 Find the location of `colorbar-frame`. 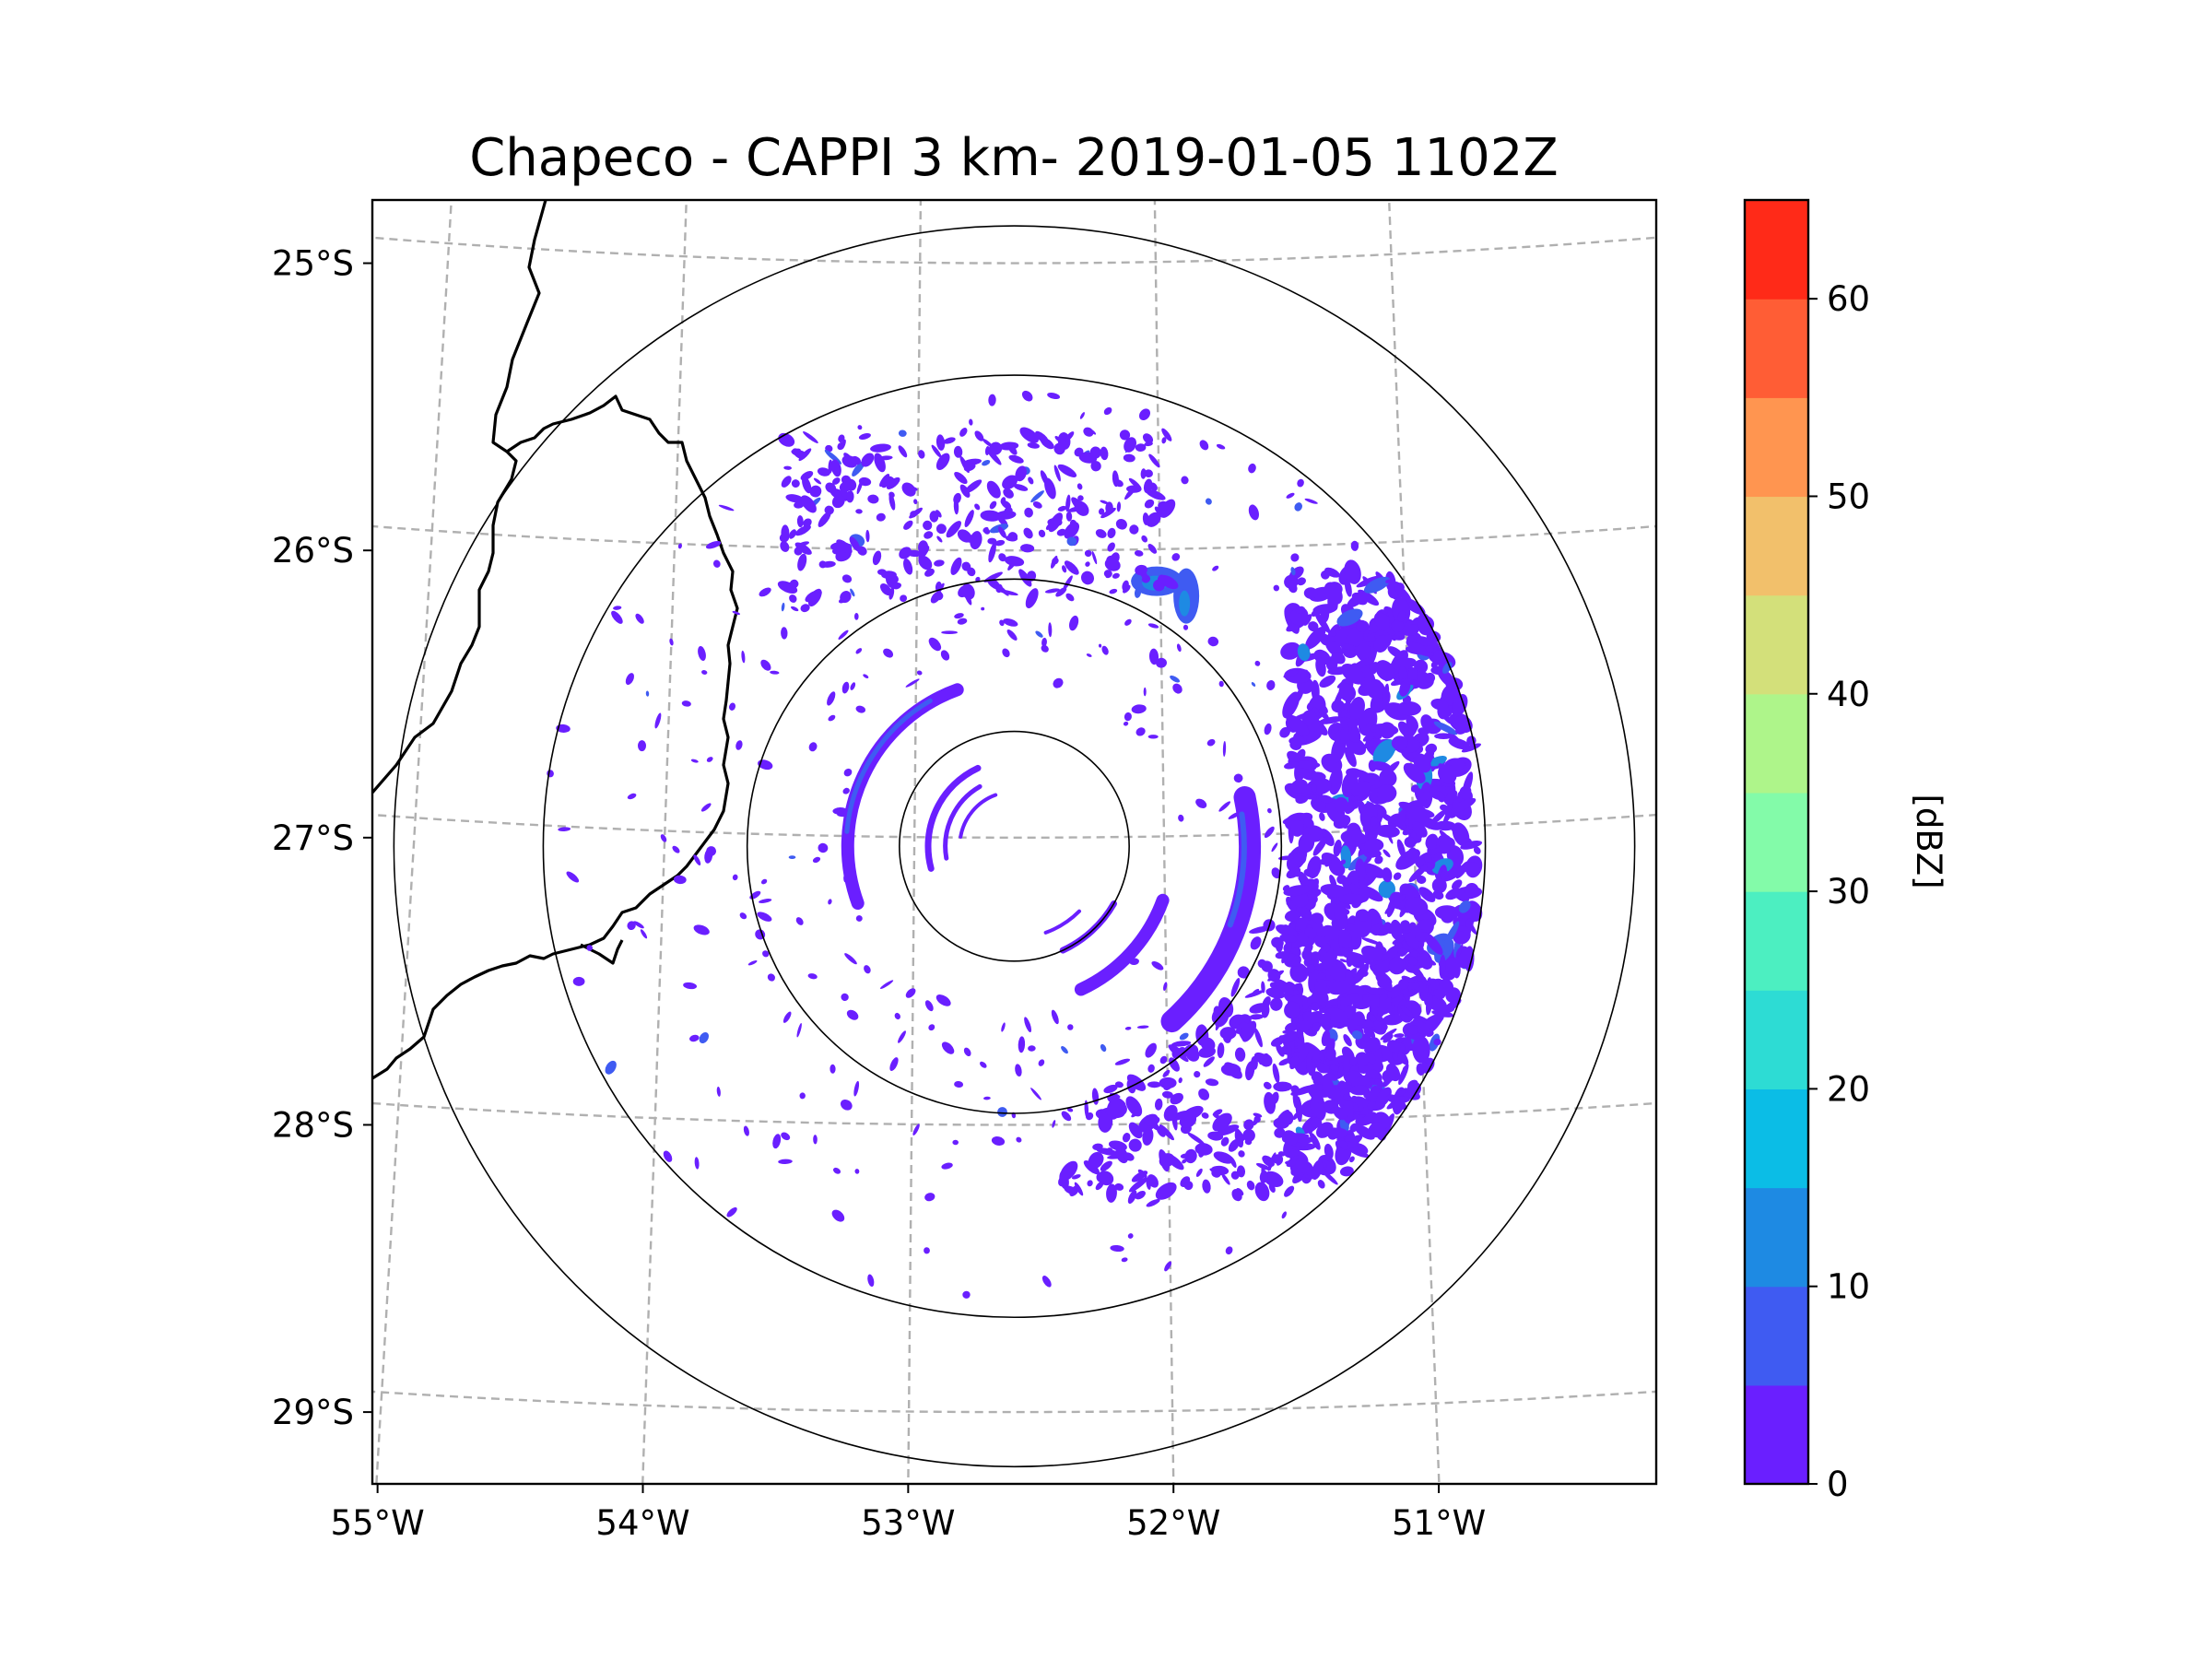

colorbar-frame is located at coordinates (1776, 842).